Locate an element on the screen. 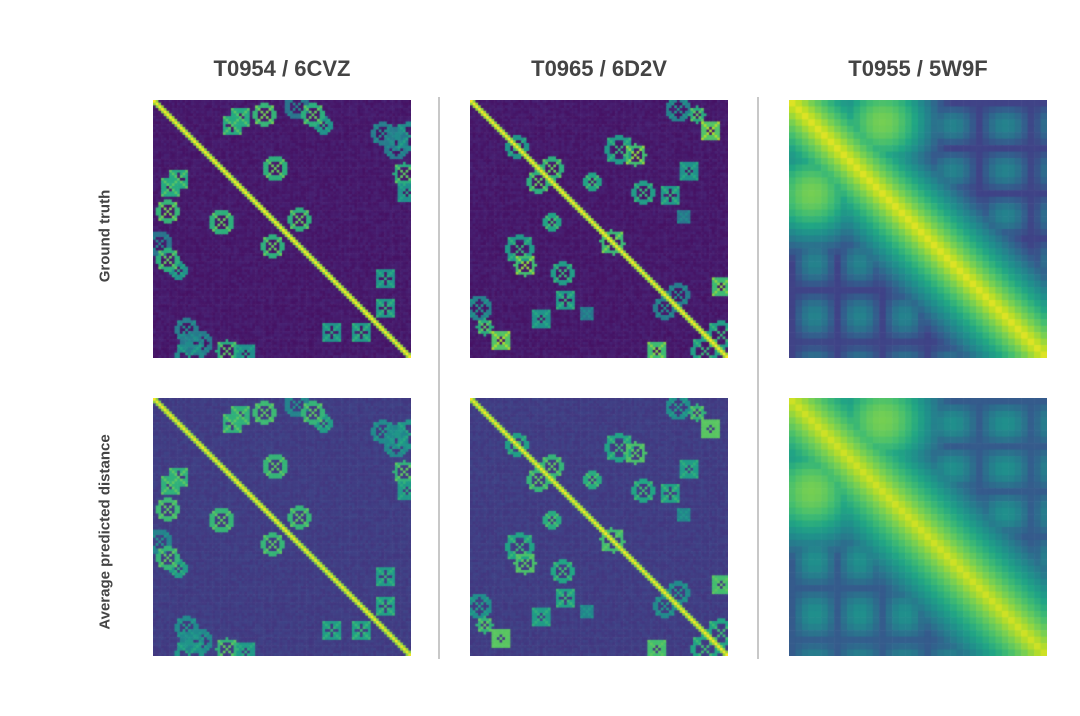 The height and width of the screenshot is (716, 1080). heatmap-t0954-ground-truth is located at coordinates (282, 229).